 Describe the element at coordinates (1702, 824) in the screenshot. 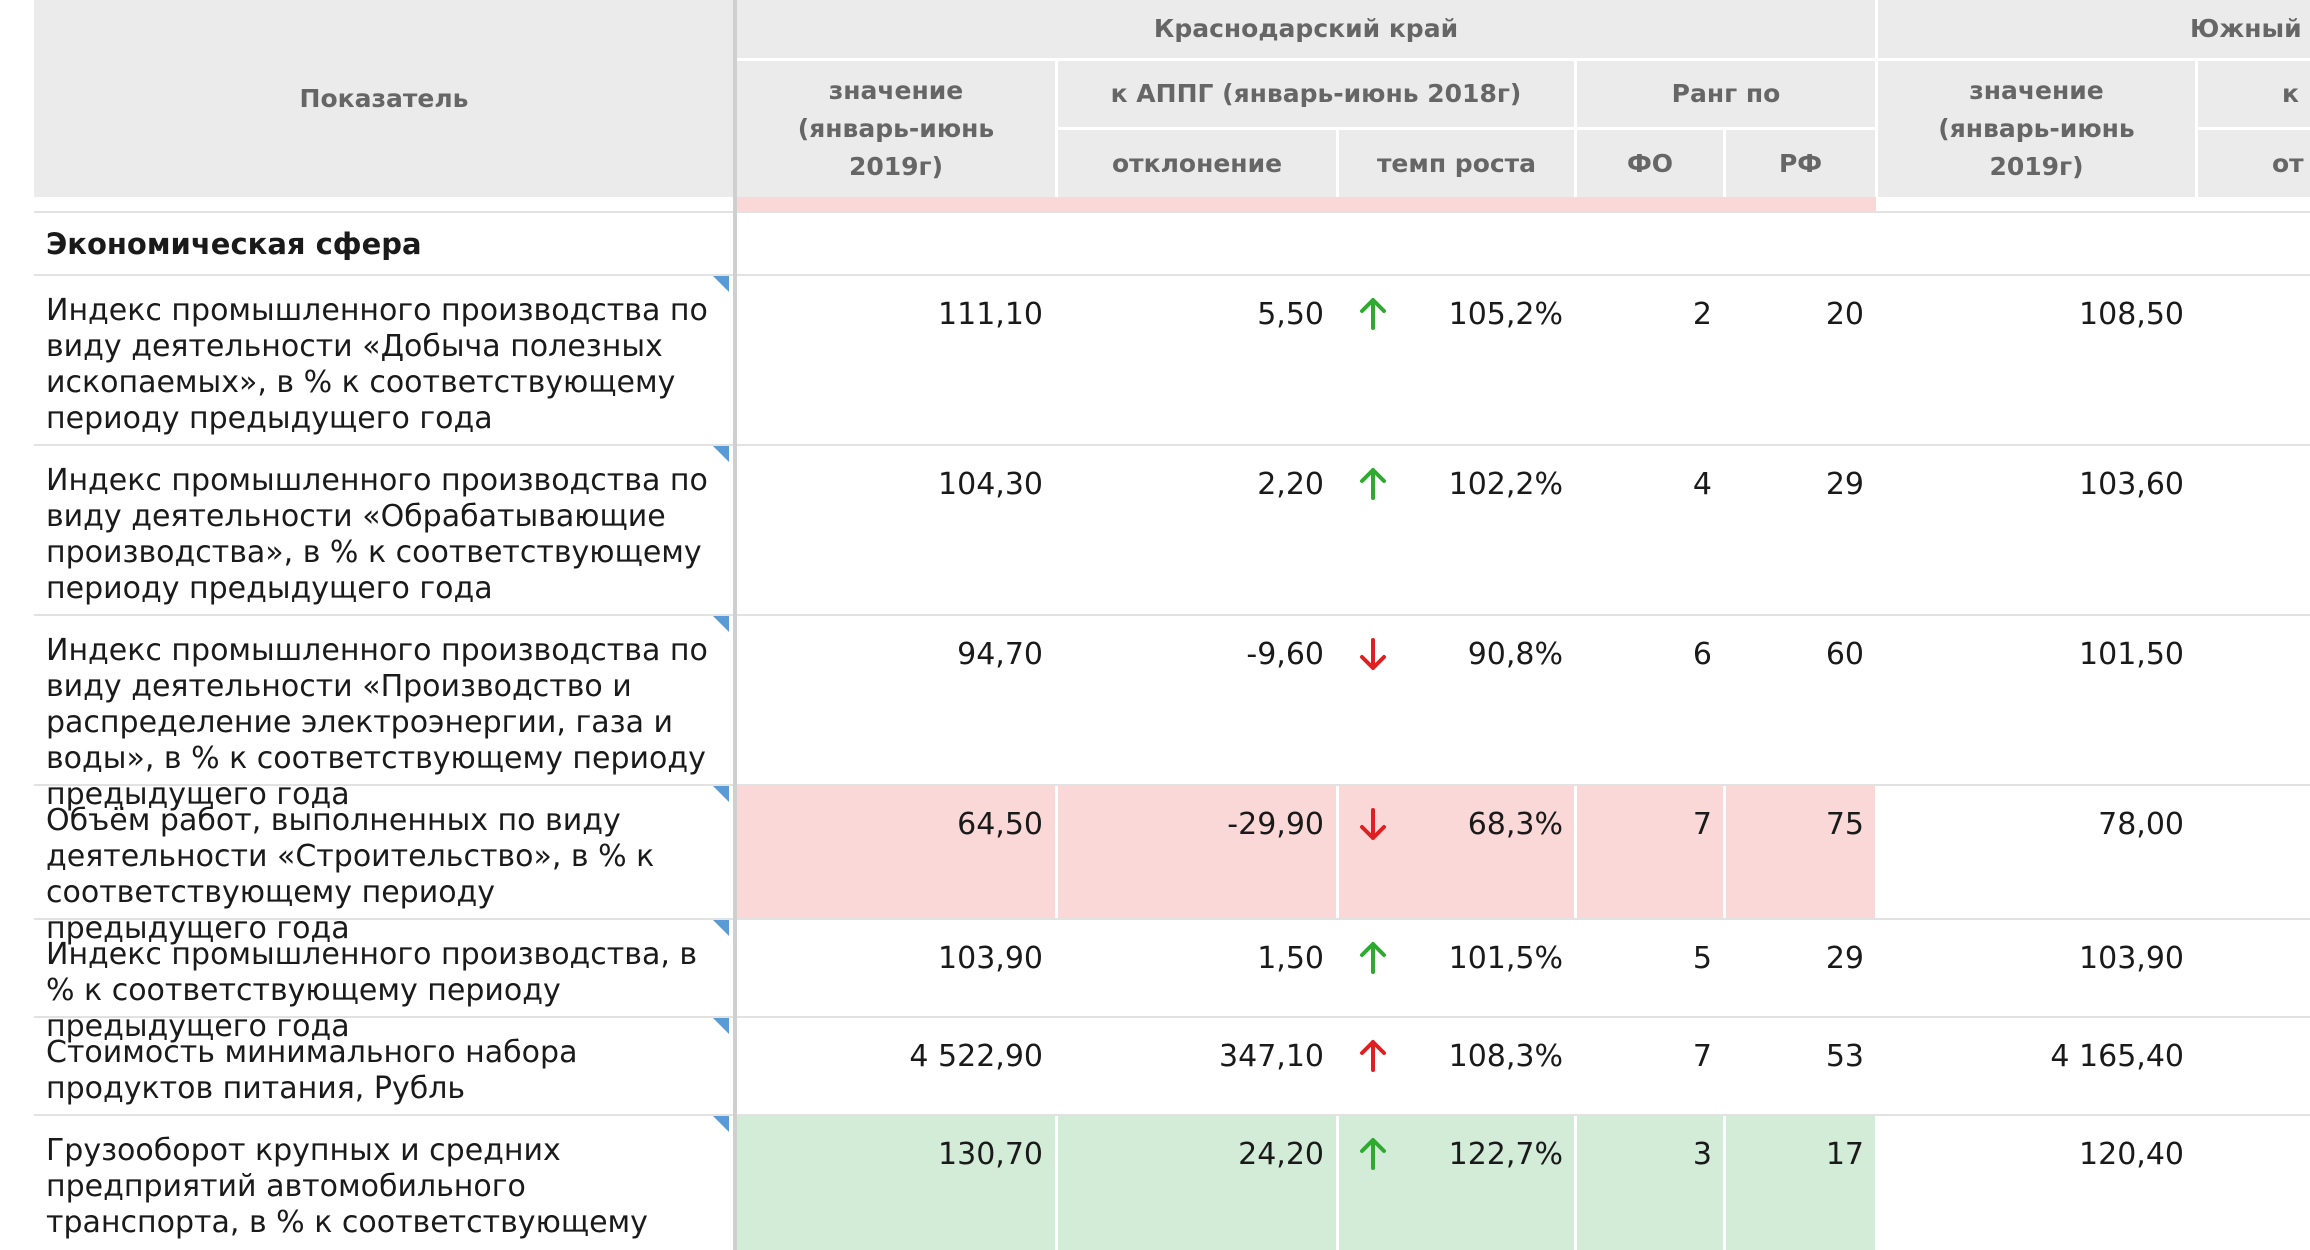

I see `cell-rank-fo: 7` at that location.